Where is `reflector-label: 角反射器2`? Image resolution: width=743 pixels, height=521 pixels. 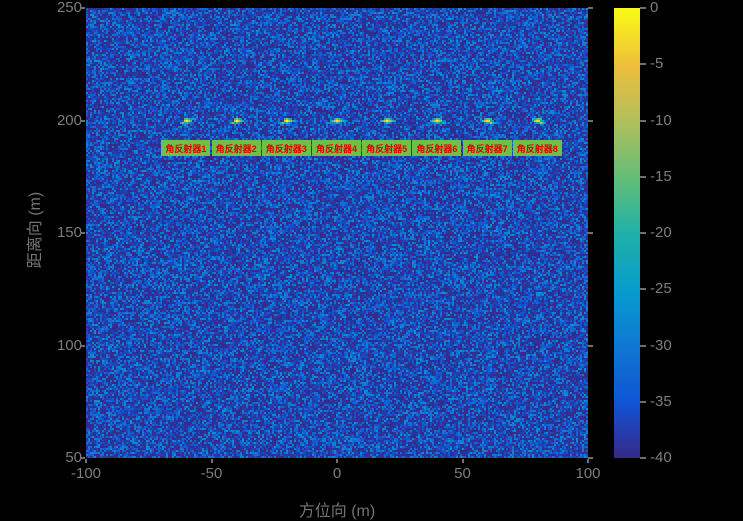 reflector-label: 角反射器2 is located at coordinates (236, 148).